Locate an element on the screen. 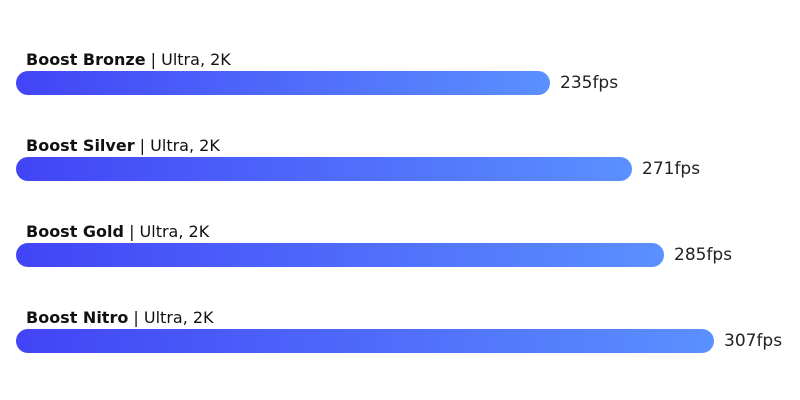 This screenshot has height=400, width=800. bar-category-name: Boost Silver is located at coordinates (80, 145).